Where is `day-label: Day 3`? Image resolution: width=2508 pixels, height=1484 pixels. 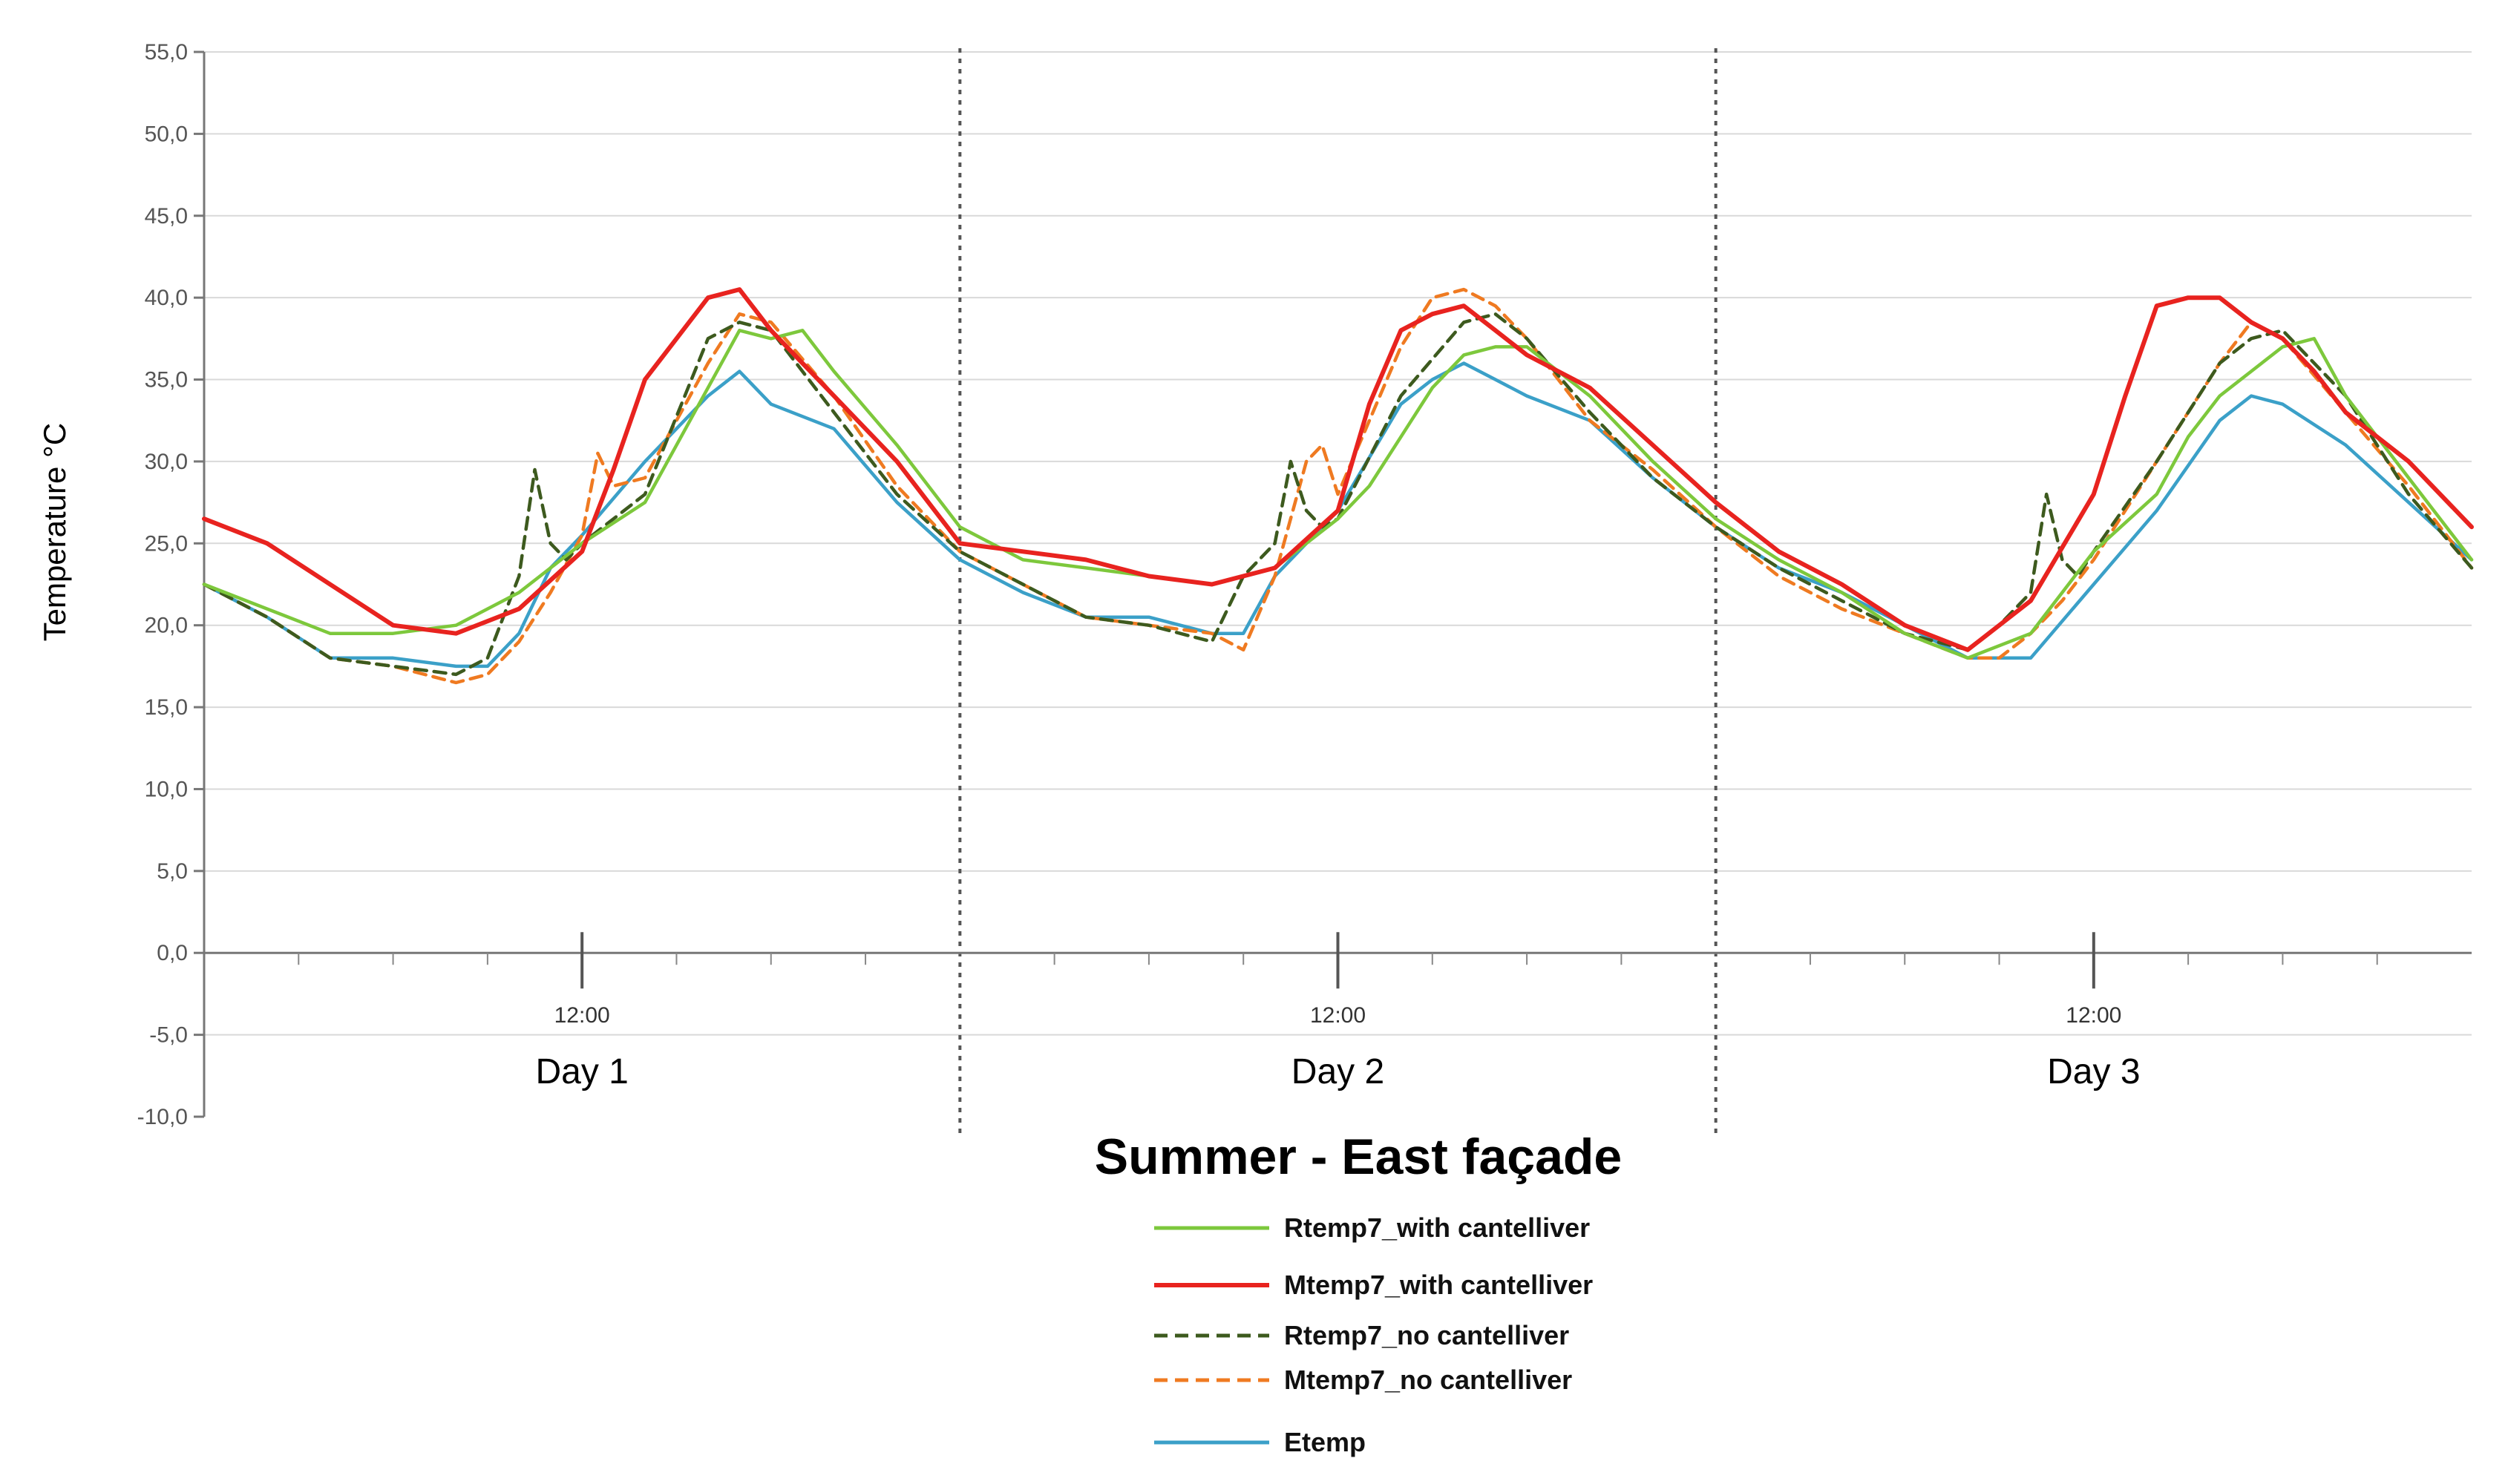
day-label: Day 3 is located at coordinates (2093, 1071).